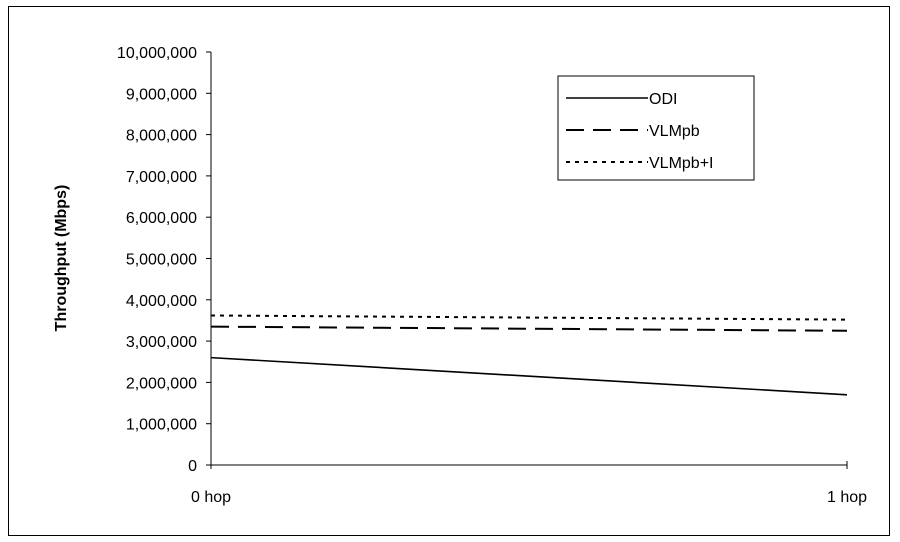 The image size is (900, 542). Describe the element at coordinates (529, 376) in the screenshot. I see `series-line-odi` at that location.